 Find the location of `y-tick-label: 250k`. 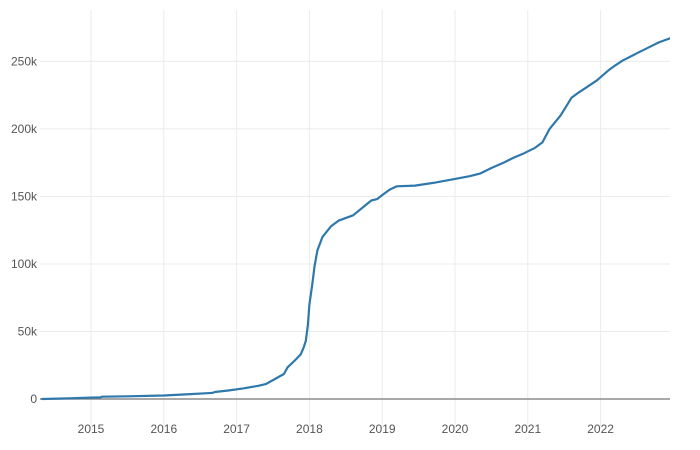

y-tick-label: 250k is located at coordinates (24, 61).